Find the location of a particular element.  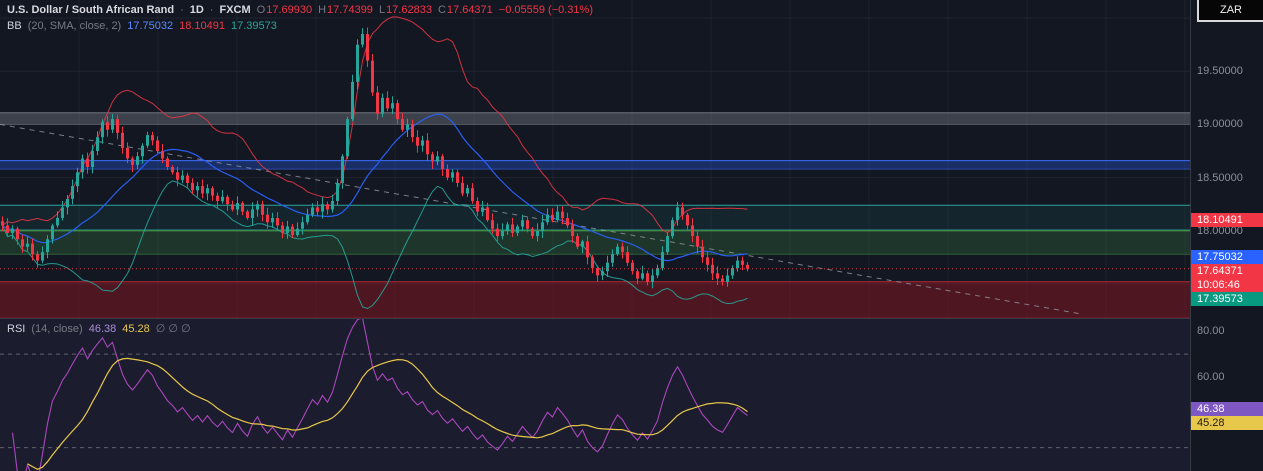

rsi-value: 46.38 is located at coordinates (102, 329).